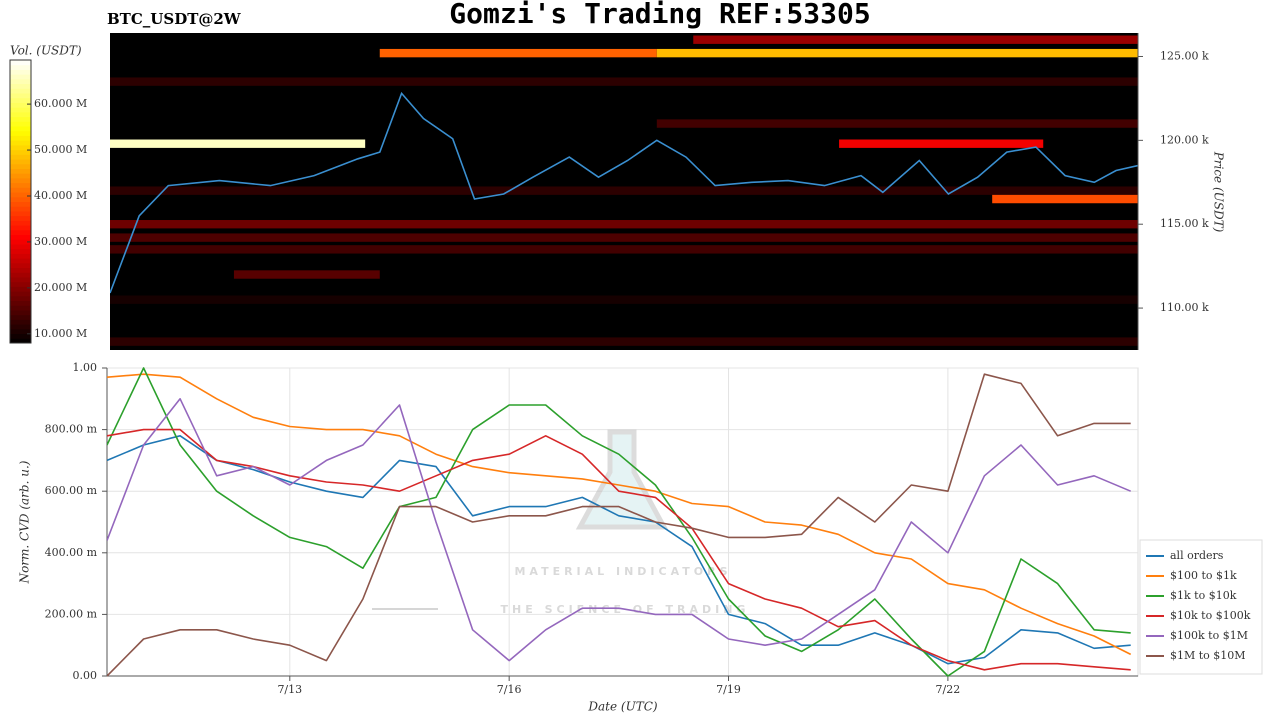  Describe the element at coordinates (1209, 635) in the screenshot. I see `legend-label: $100k to $1M` at that location.